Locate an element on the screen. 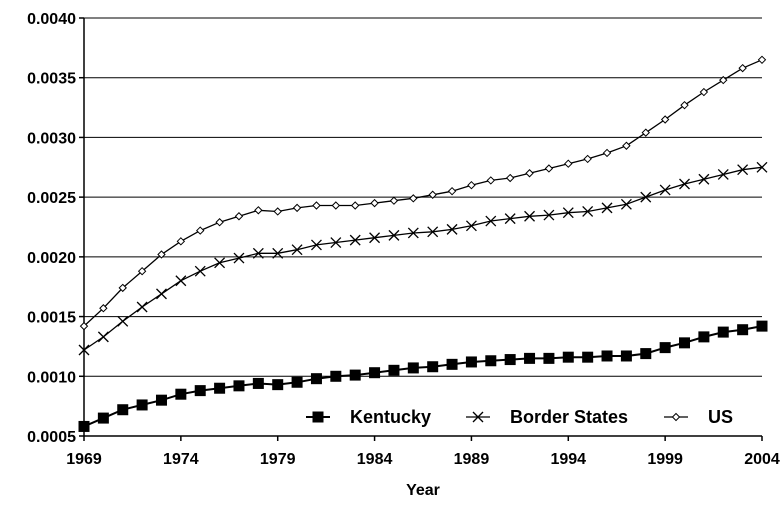  x-tick-label: 1999 is located at coordinates (665, 459).